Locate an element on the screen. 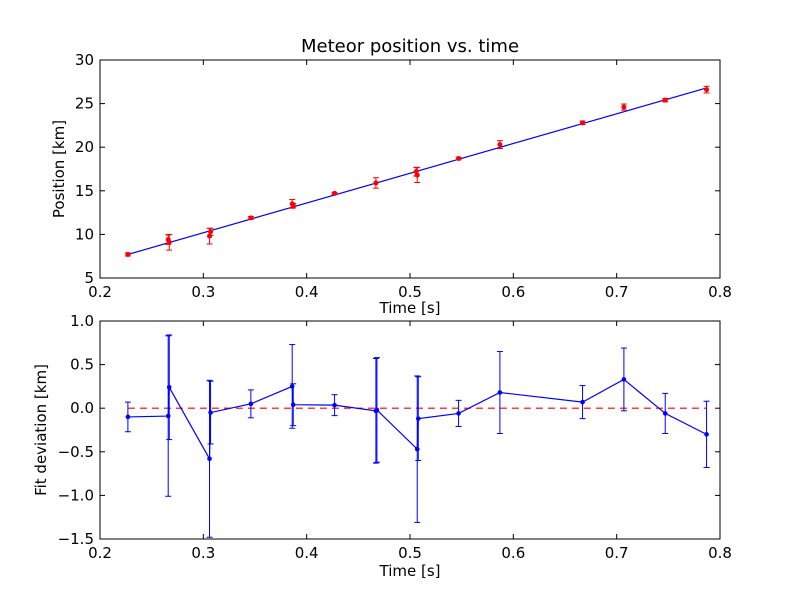 Image resolution: width=800 pixels, height=600 pixels. y-tick-label: −0.5 is located at coordinates (76, 452).